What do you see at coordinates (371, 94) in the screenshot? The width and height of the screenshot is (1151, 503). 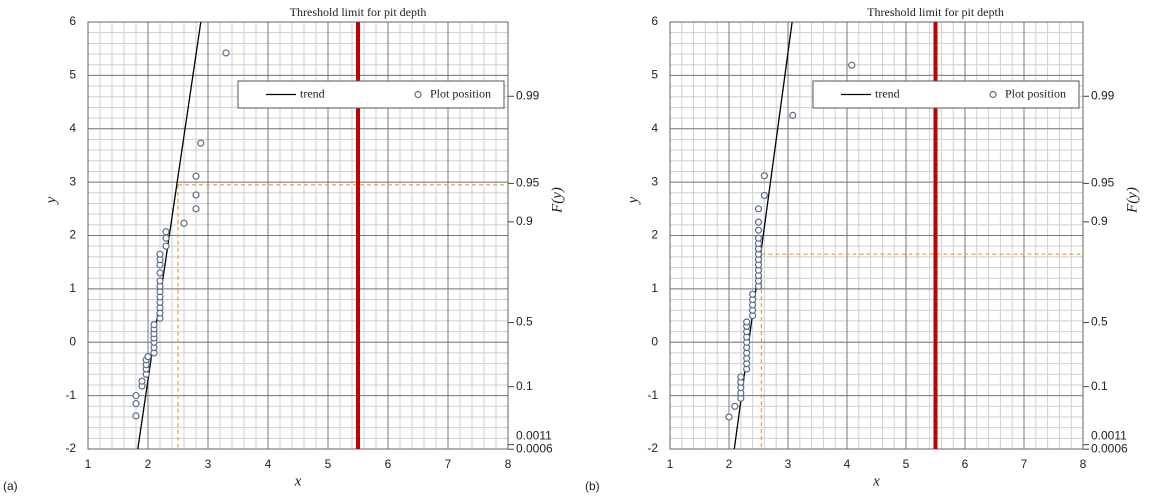 I see `legend-box` at bounding box center [371, 94].